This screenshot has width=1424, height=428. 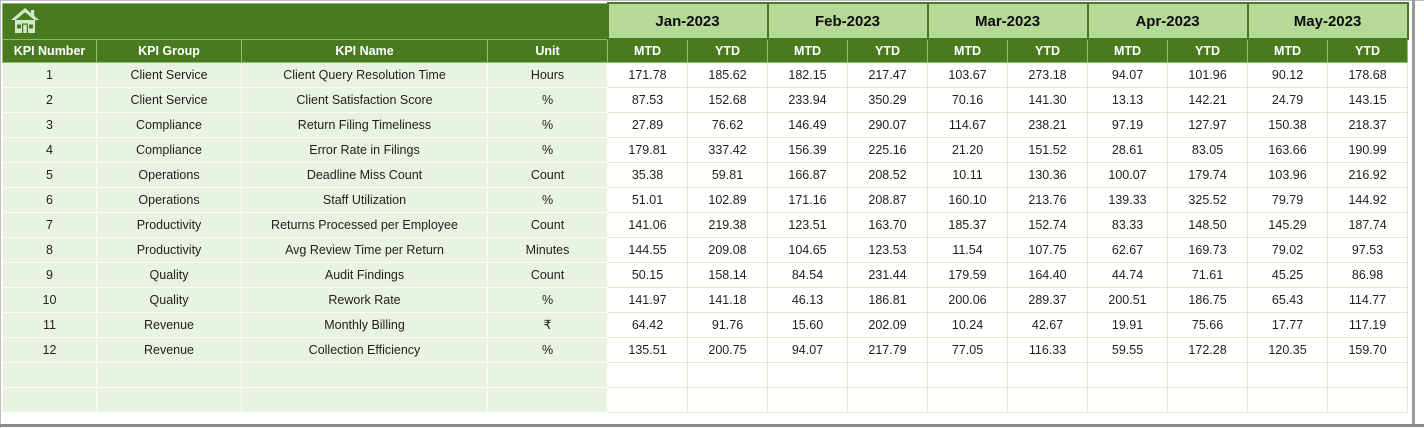 I want to click on kpi-name-cell: Client Satisfaction Score, so click(x=364, y=99).